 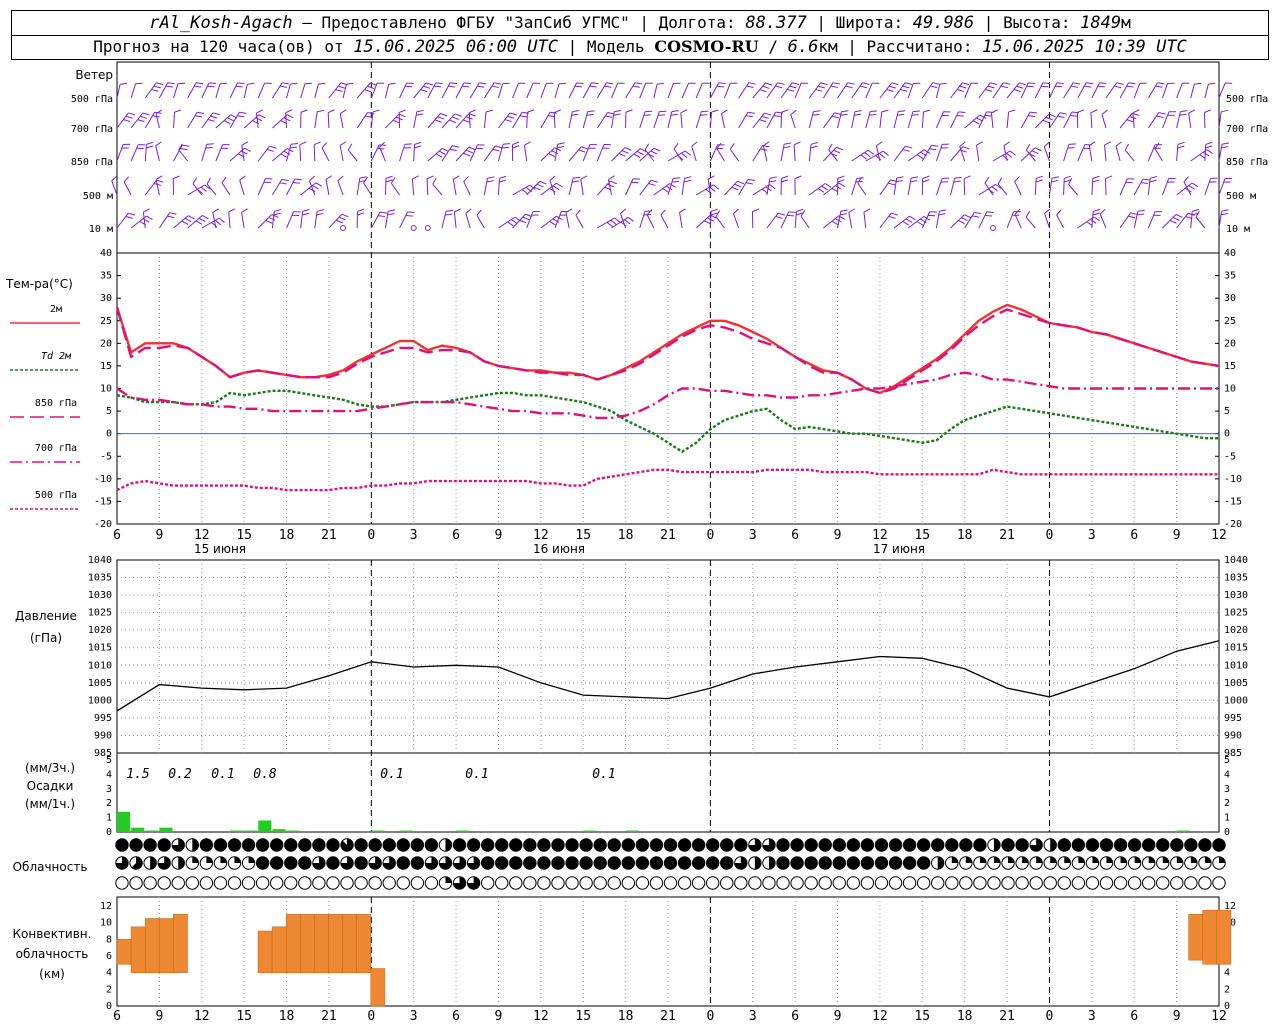 What do you see at coordinates (803, 47) in the screenshot?
I see `model-resolution: 6.6` at bounding box center [803, 47].